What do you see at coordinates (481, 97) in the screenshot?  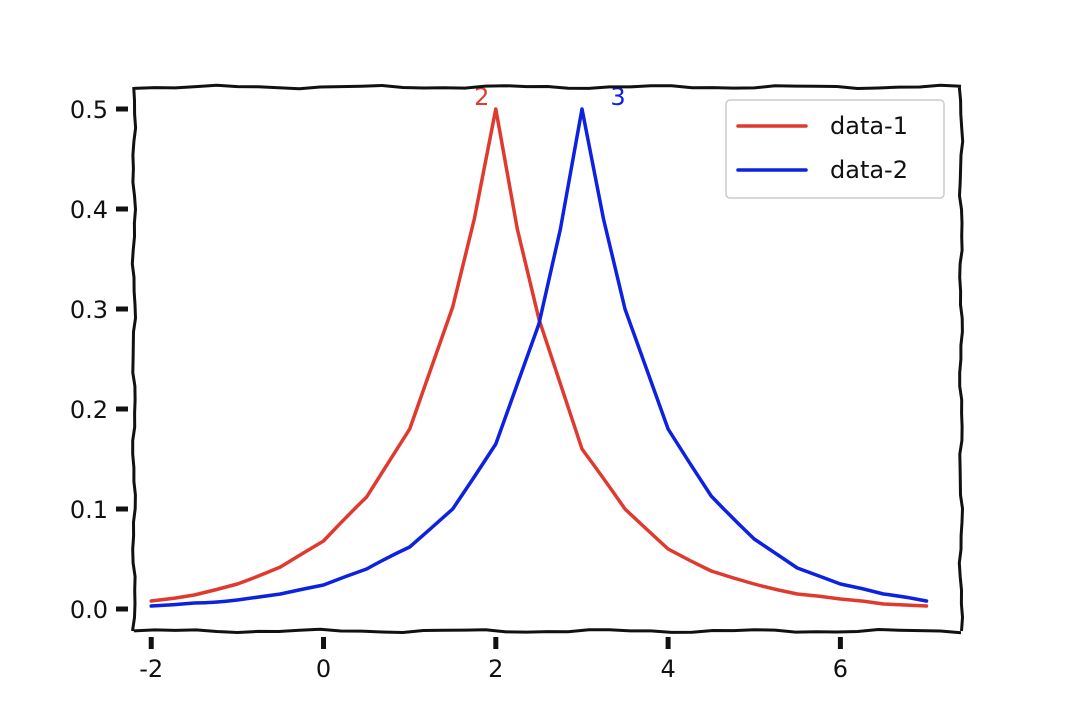 I see `peak-annotation: 2` at bounding box center [481, 97].